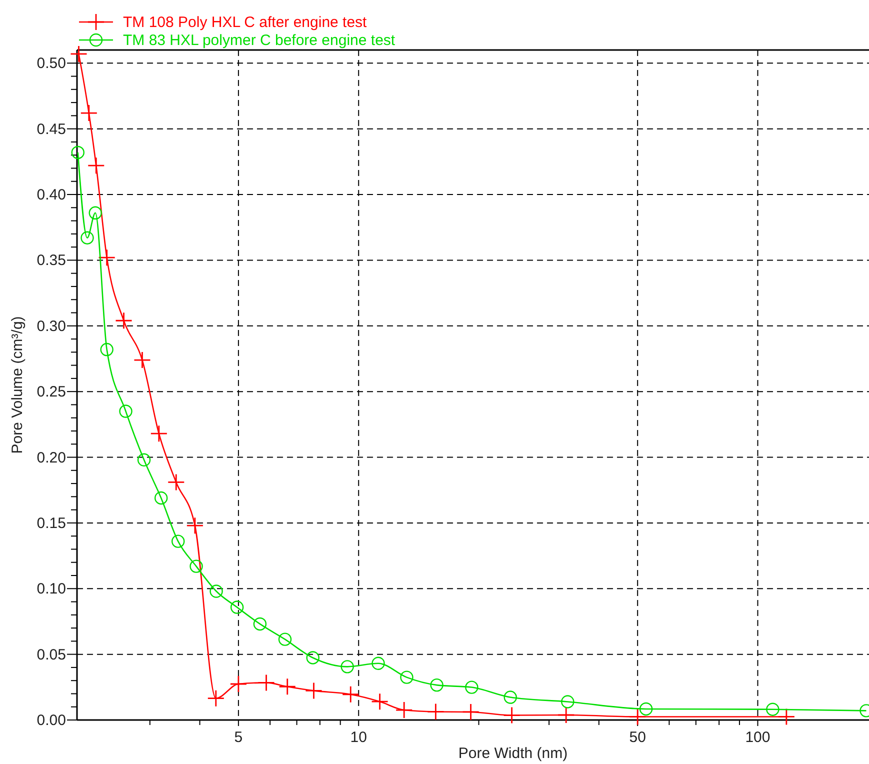  What do you see at coordinates (637, 737) in the screenshot?
I see `x-tick-label: 50` at bounding box center [637, 737].